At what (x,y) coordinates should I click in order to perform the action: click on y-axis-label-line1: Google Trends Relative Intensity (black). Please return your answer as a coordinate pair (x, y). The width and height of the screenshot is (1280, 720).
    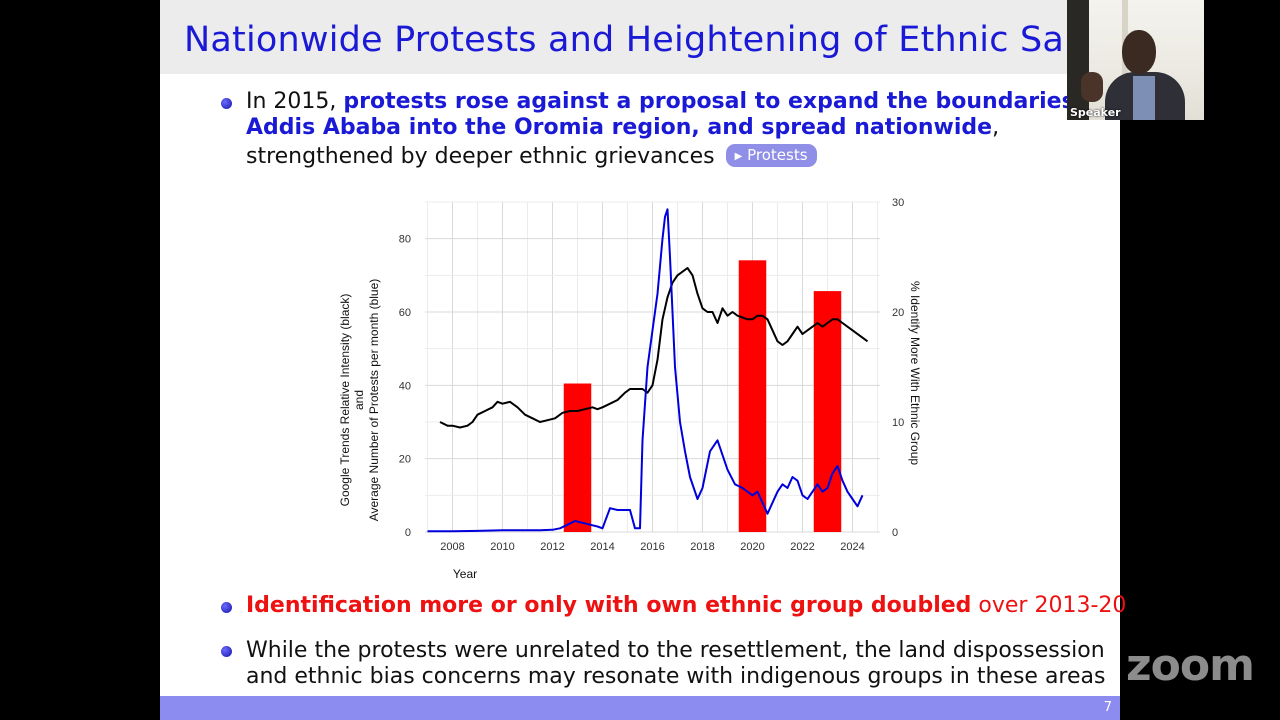
    Looking at the image, I should click on (346, 400).